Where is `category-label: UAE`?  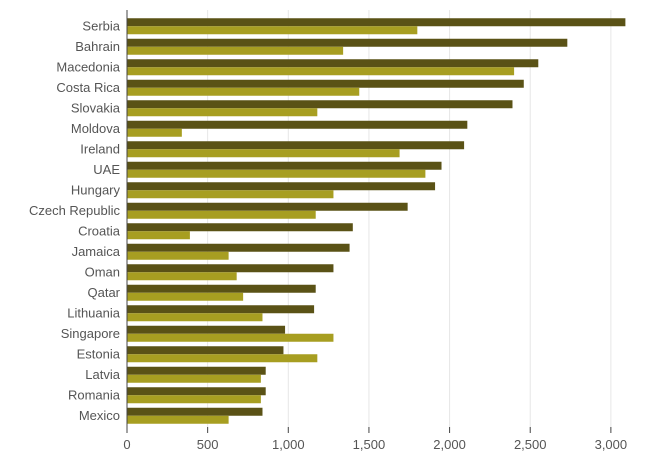 category-label: UAE is located at coordinates (106, 169).